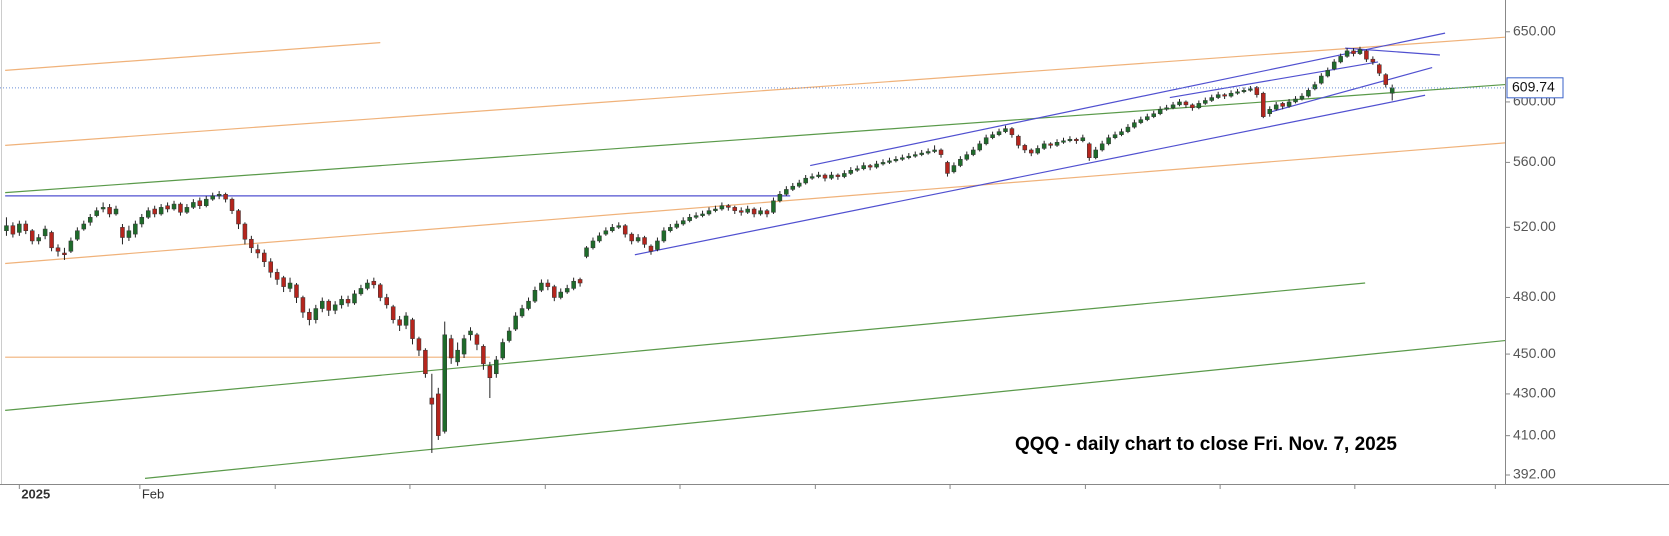 The width and height of the screenshot is (1669, 536). I want to click on x-tick-label: 2025, so click(35, 493).